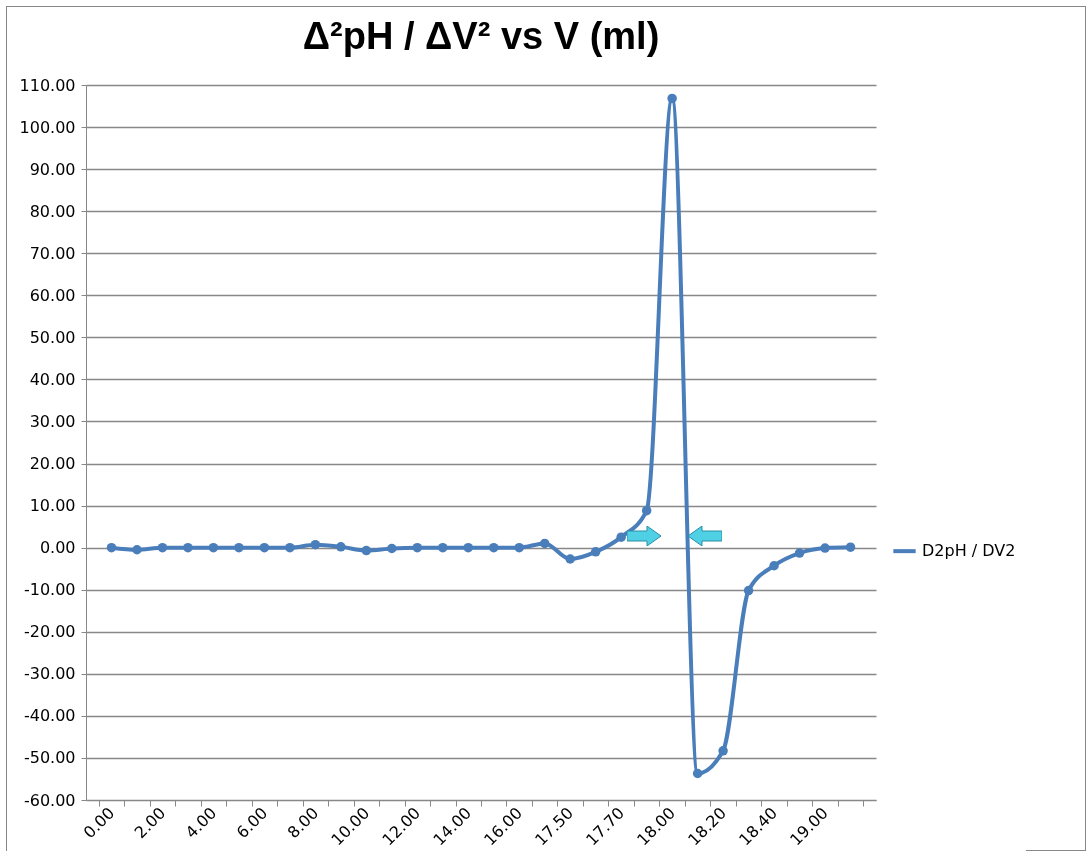 The image size is (1091, 858). Describe the element at coordinates (57, 548) in the screenshot. I see `y-tick-label: 0.00` at that location.